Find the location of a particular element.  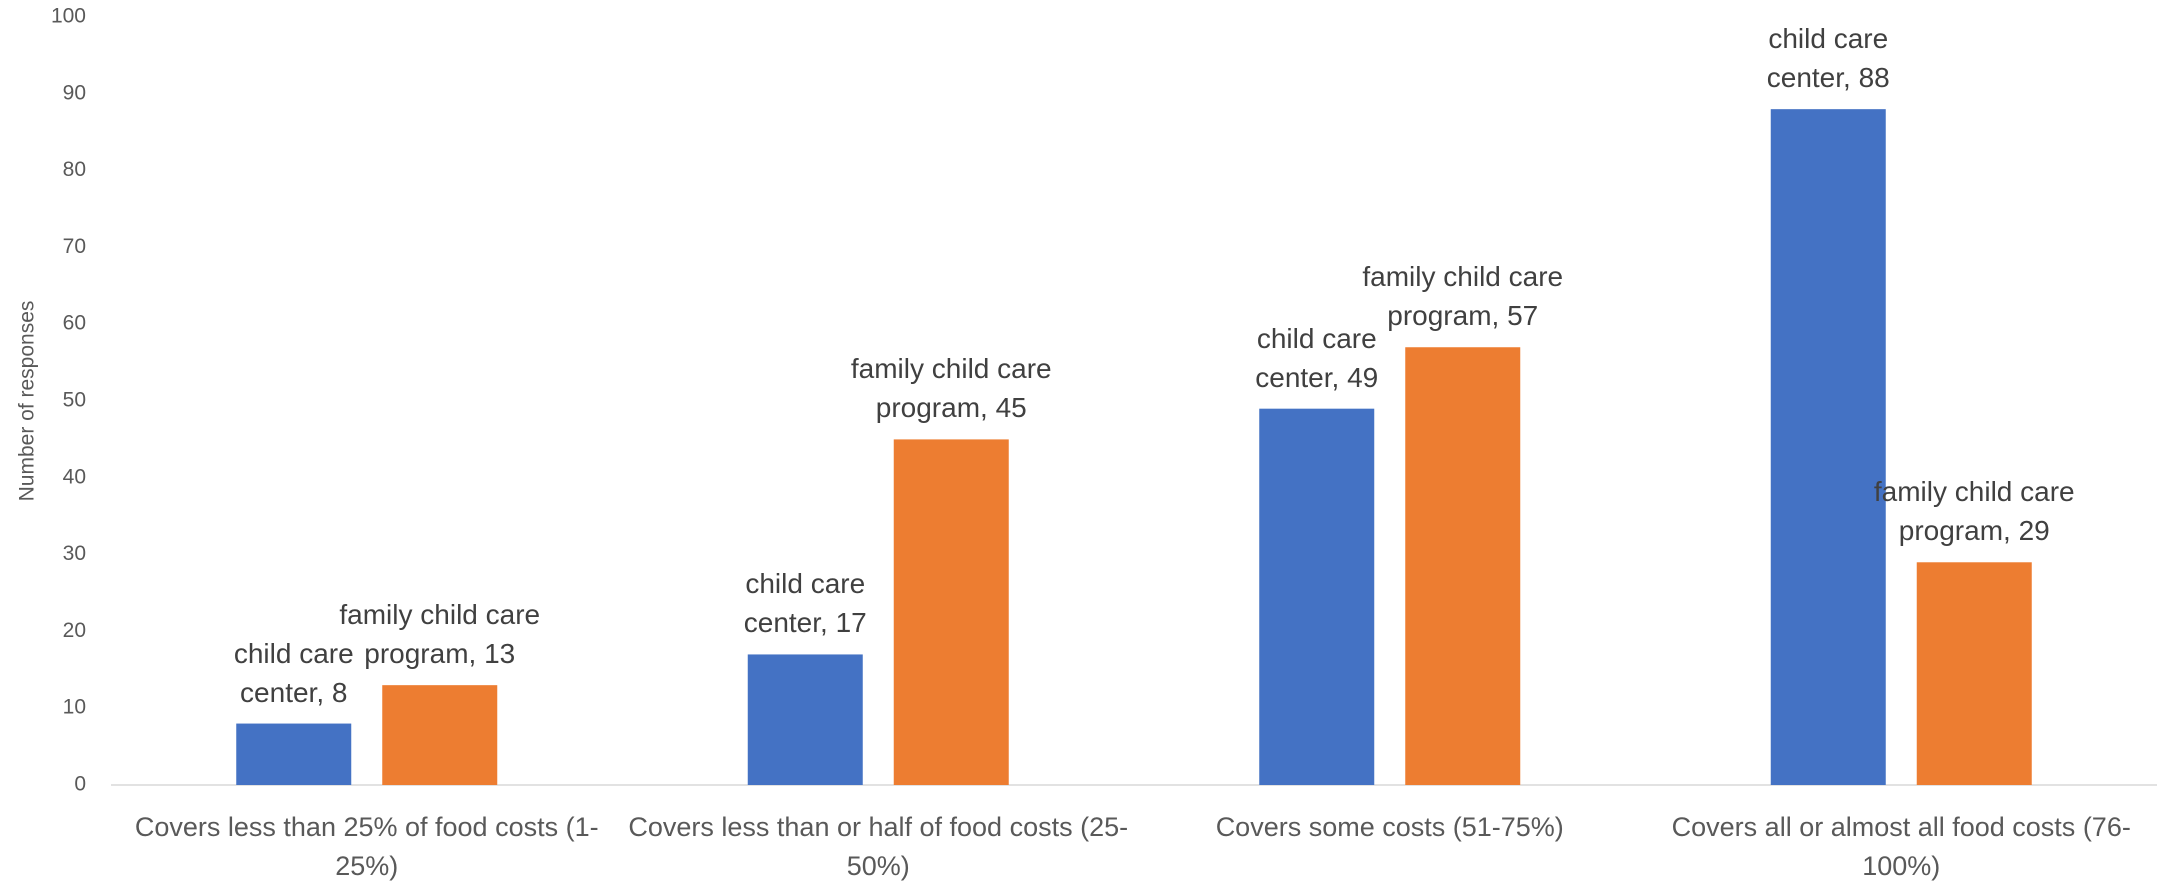

y-tick-label: 70 is located at coordinates (74, 246).